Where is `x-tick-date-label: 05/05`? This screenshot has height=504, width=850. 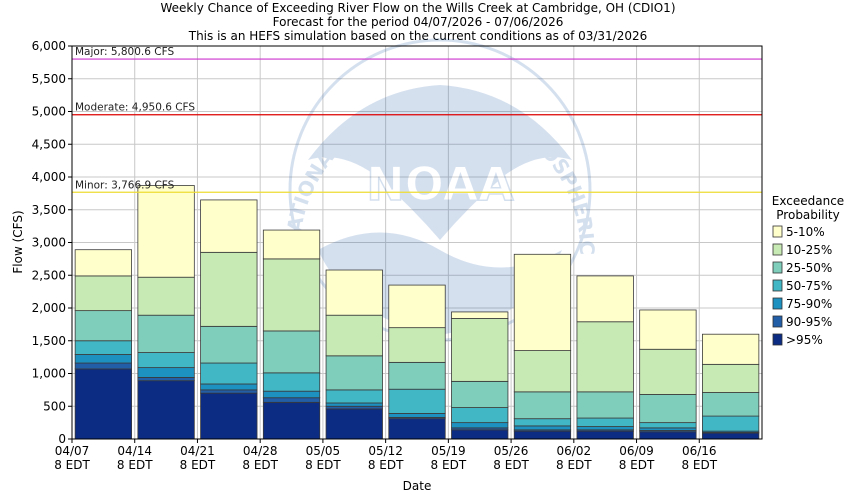
x-tick-date-label: 05/05 is located at coordinates (323, 451).